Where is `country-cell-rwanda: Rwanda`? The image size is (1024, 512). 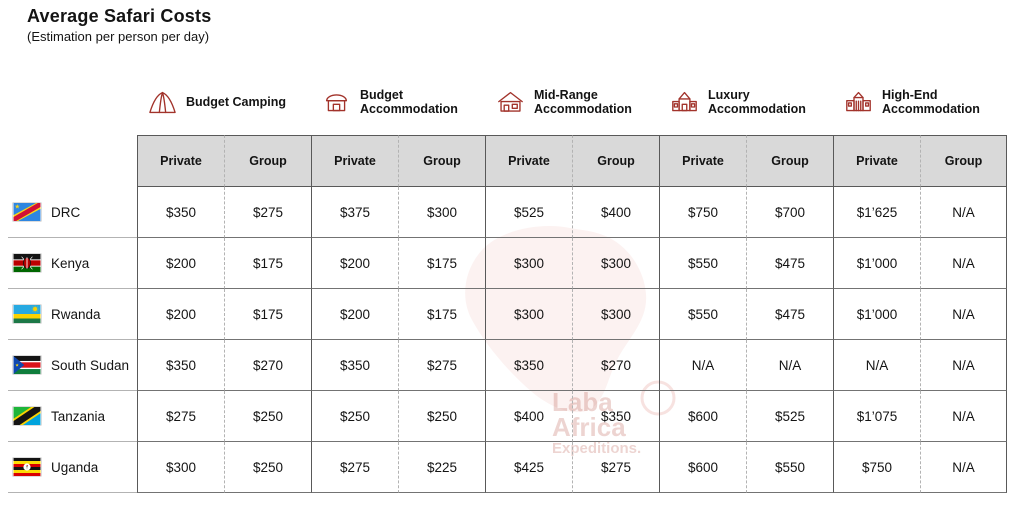 country-cell-rwanda: Rwanda is located at coordinates (72, 314).